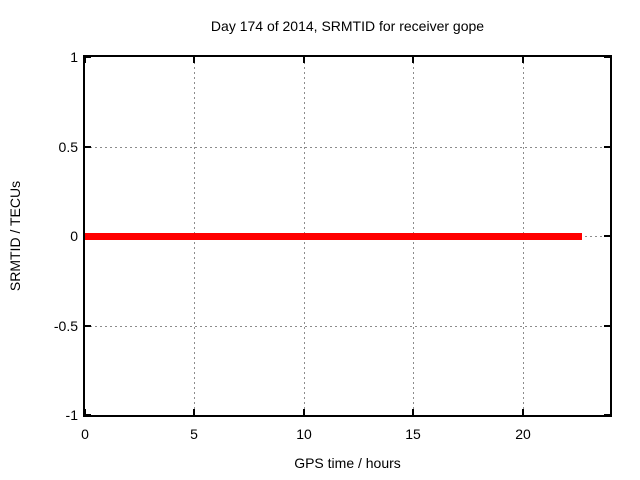 The height and width of the screenshot is (480, 640). Describe the element at coordinates (71, 415) in the screenshot. I see `y-tick-label: -1` at that location.